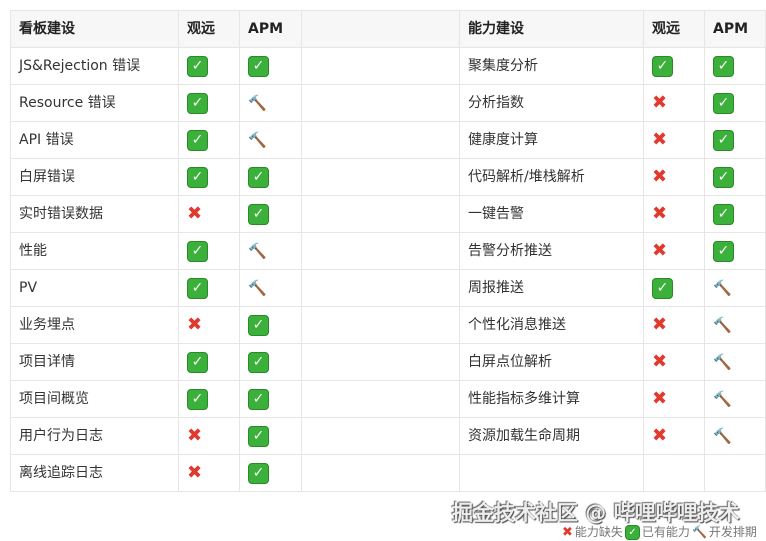 The height and width of the screenshot is (541, 766). I want to click on item-name: 聚集度分析, so click(551, 66).